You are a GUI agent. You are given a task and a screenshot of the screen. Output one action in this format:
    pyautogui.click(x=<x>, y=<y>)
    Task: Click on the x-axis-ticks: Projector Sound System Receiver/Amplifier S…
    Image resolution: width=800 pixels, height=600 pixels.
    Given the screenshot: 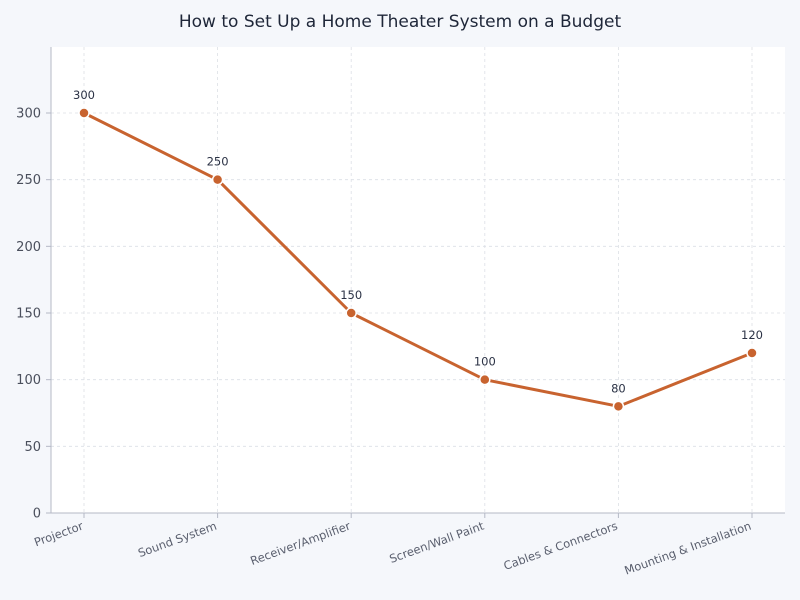 What is the action you would take?
    pyautogui.click(x=392, y=545)
    